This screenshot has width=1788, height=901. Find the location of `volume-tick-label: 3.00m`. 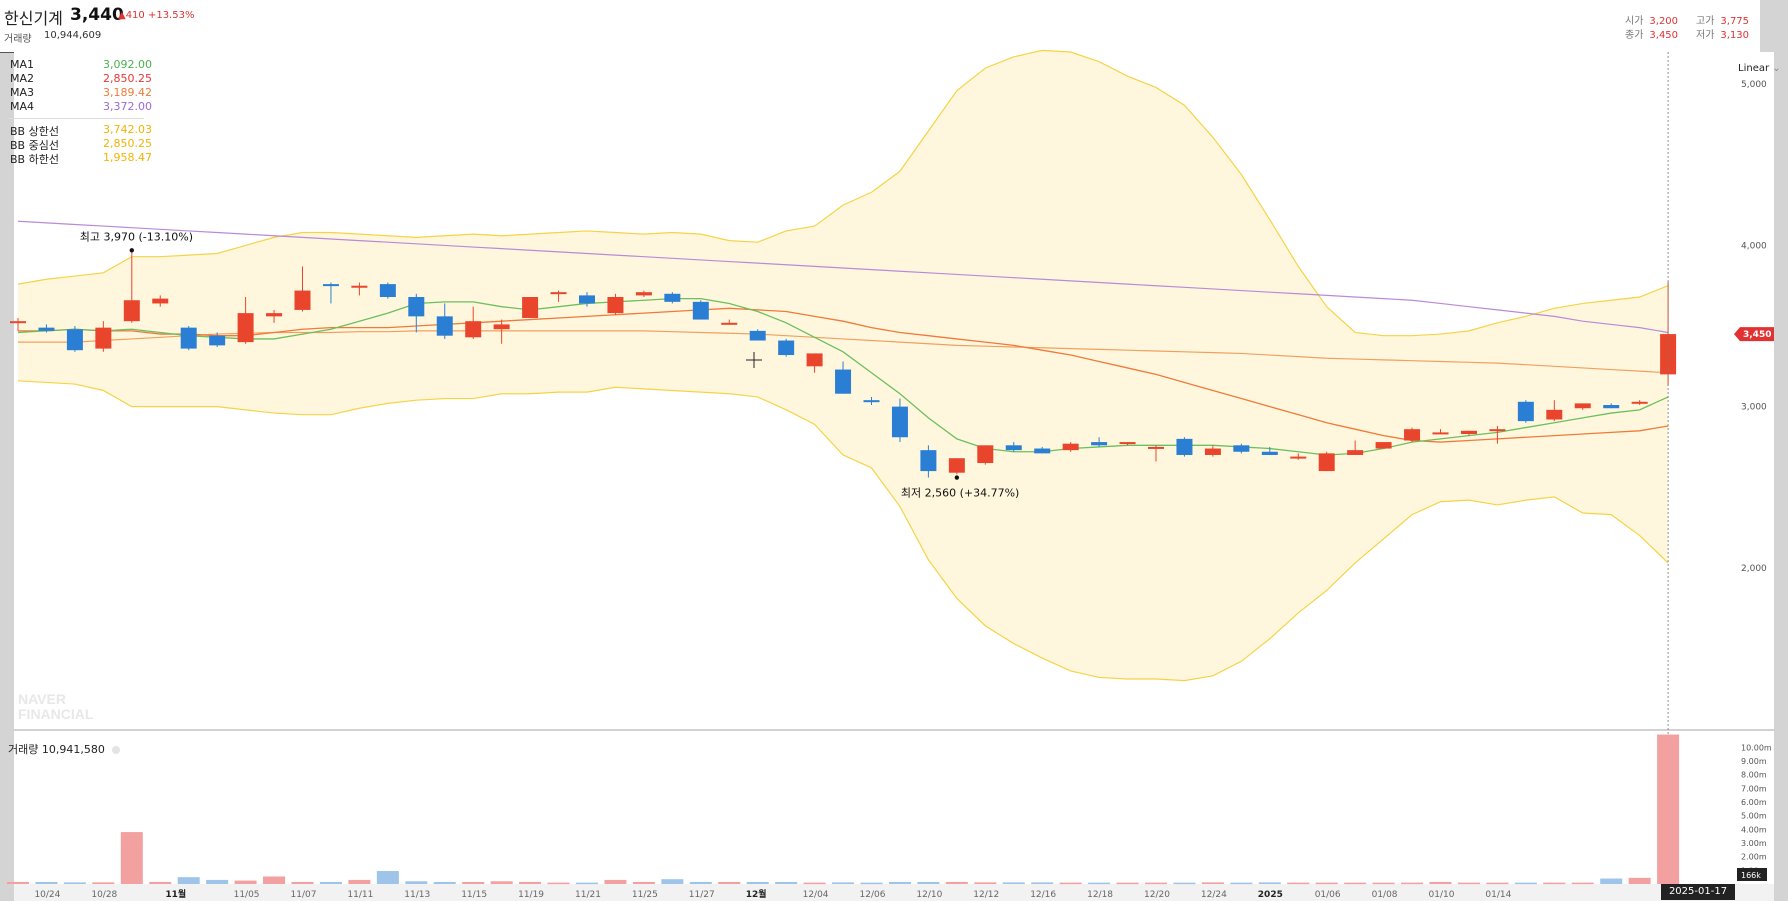

volume-tick-label: 3.00m is located at coordinates (1754, 843).